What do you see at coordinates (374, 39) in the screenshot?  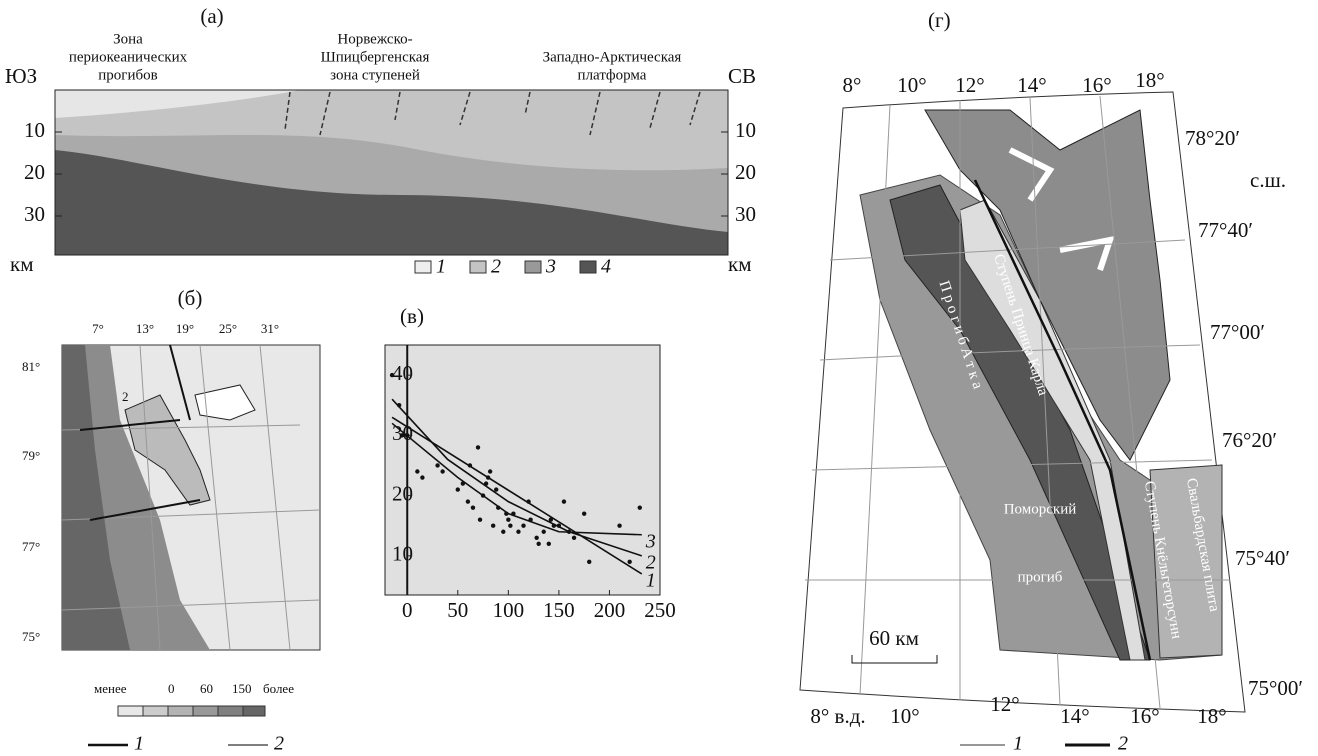 I see `zone-label: Норвежско-` at bounding box center [374, 39].